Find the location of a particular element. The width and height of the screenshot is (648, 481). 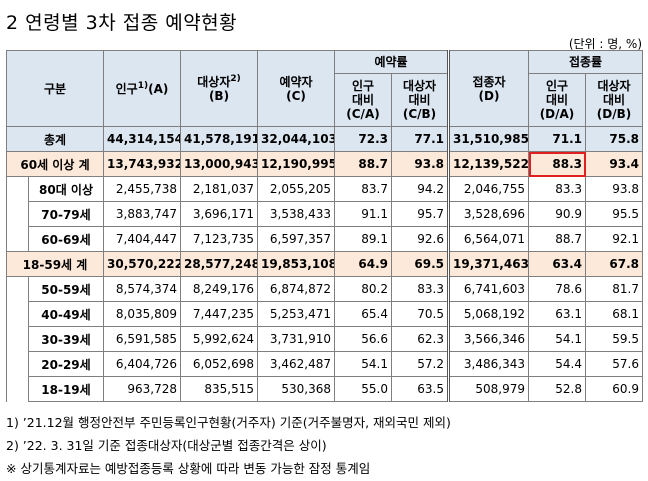

cell-rate-cb: 92.6 is located at coordinates (420, 239).